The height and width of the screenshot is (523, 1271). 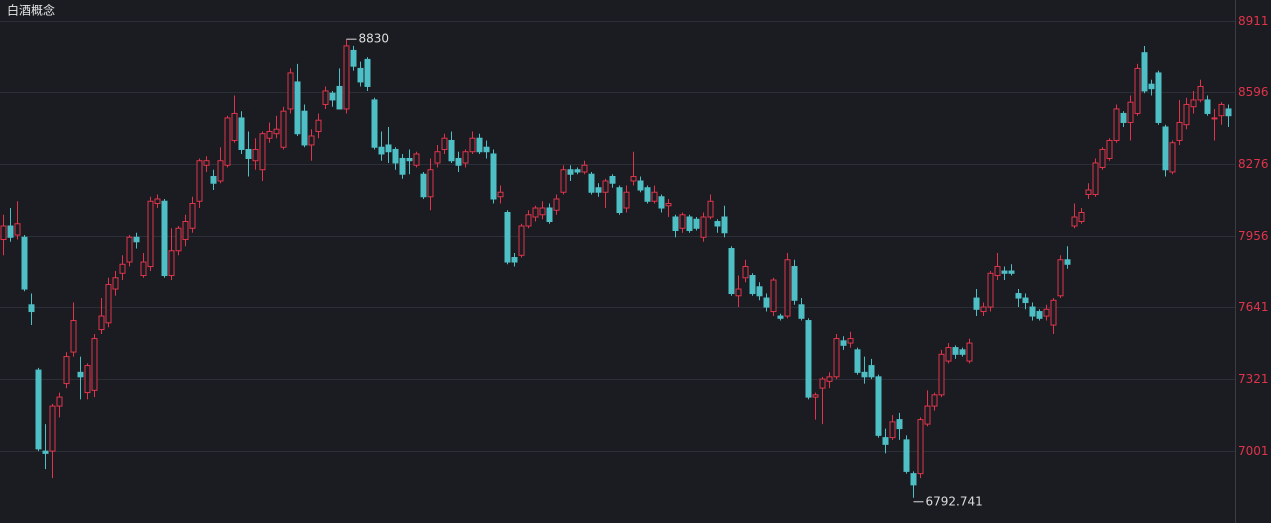 What do you see at coordinates (1253, 307) in the screenshot?
I see `y-tick-label: 7641` at bounding box center [1253, 307].